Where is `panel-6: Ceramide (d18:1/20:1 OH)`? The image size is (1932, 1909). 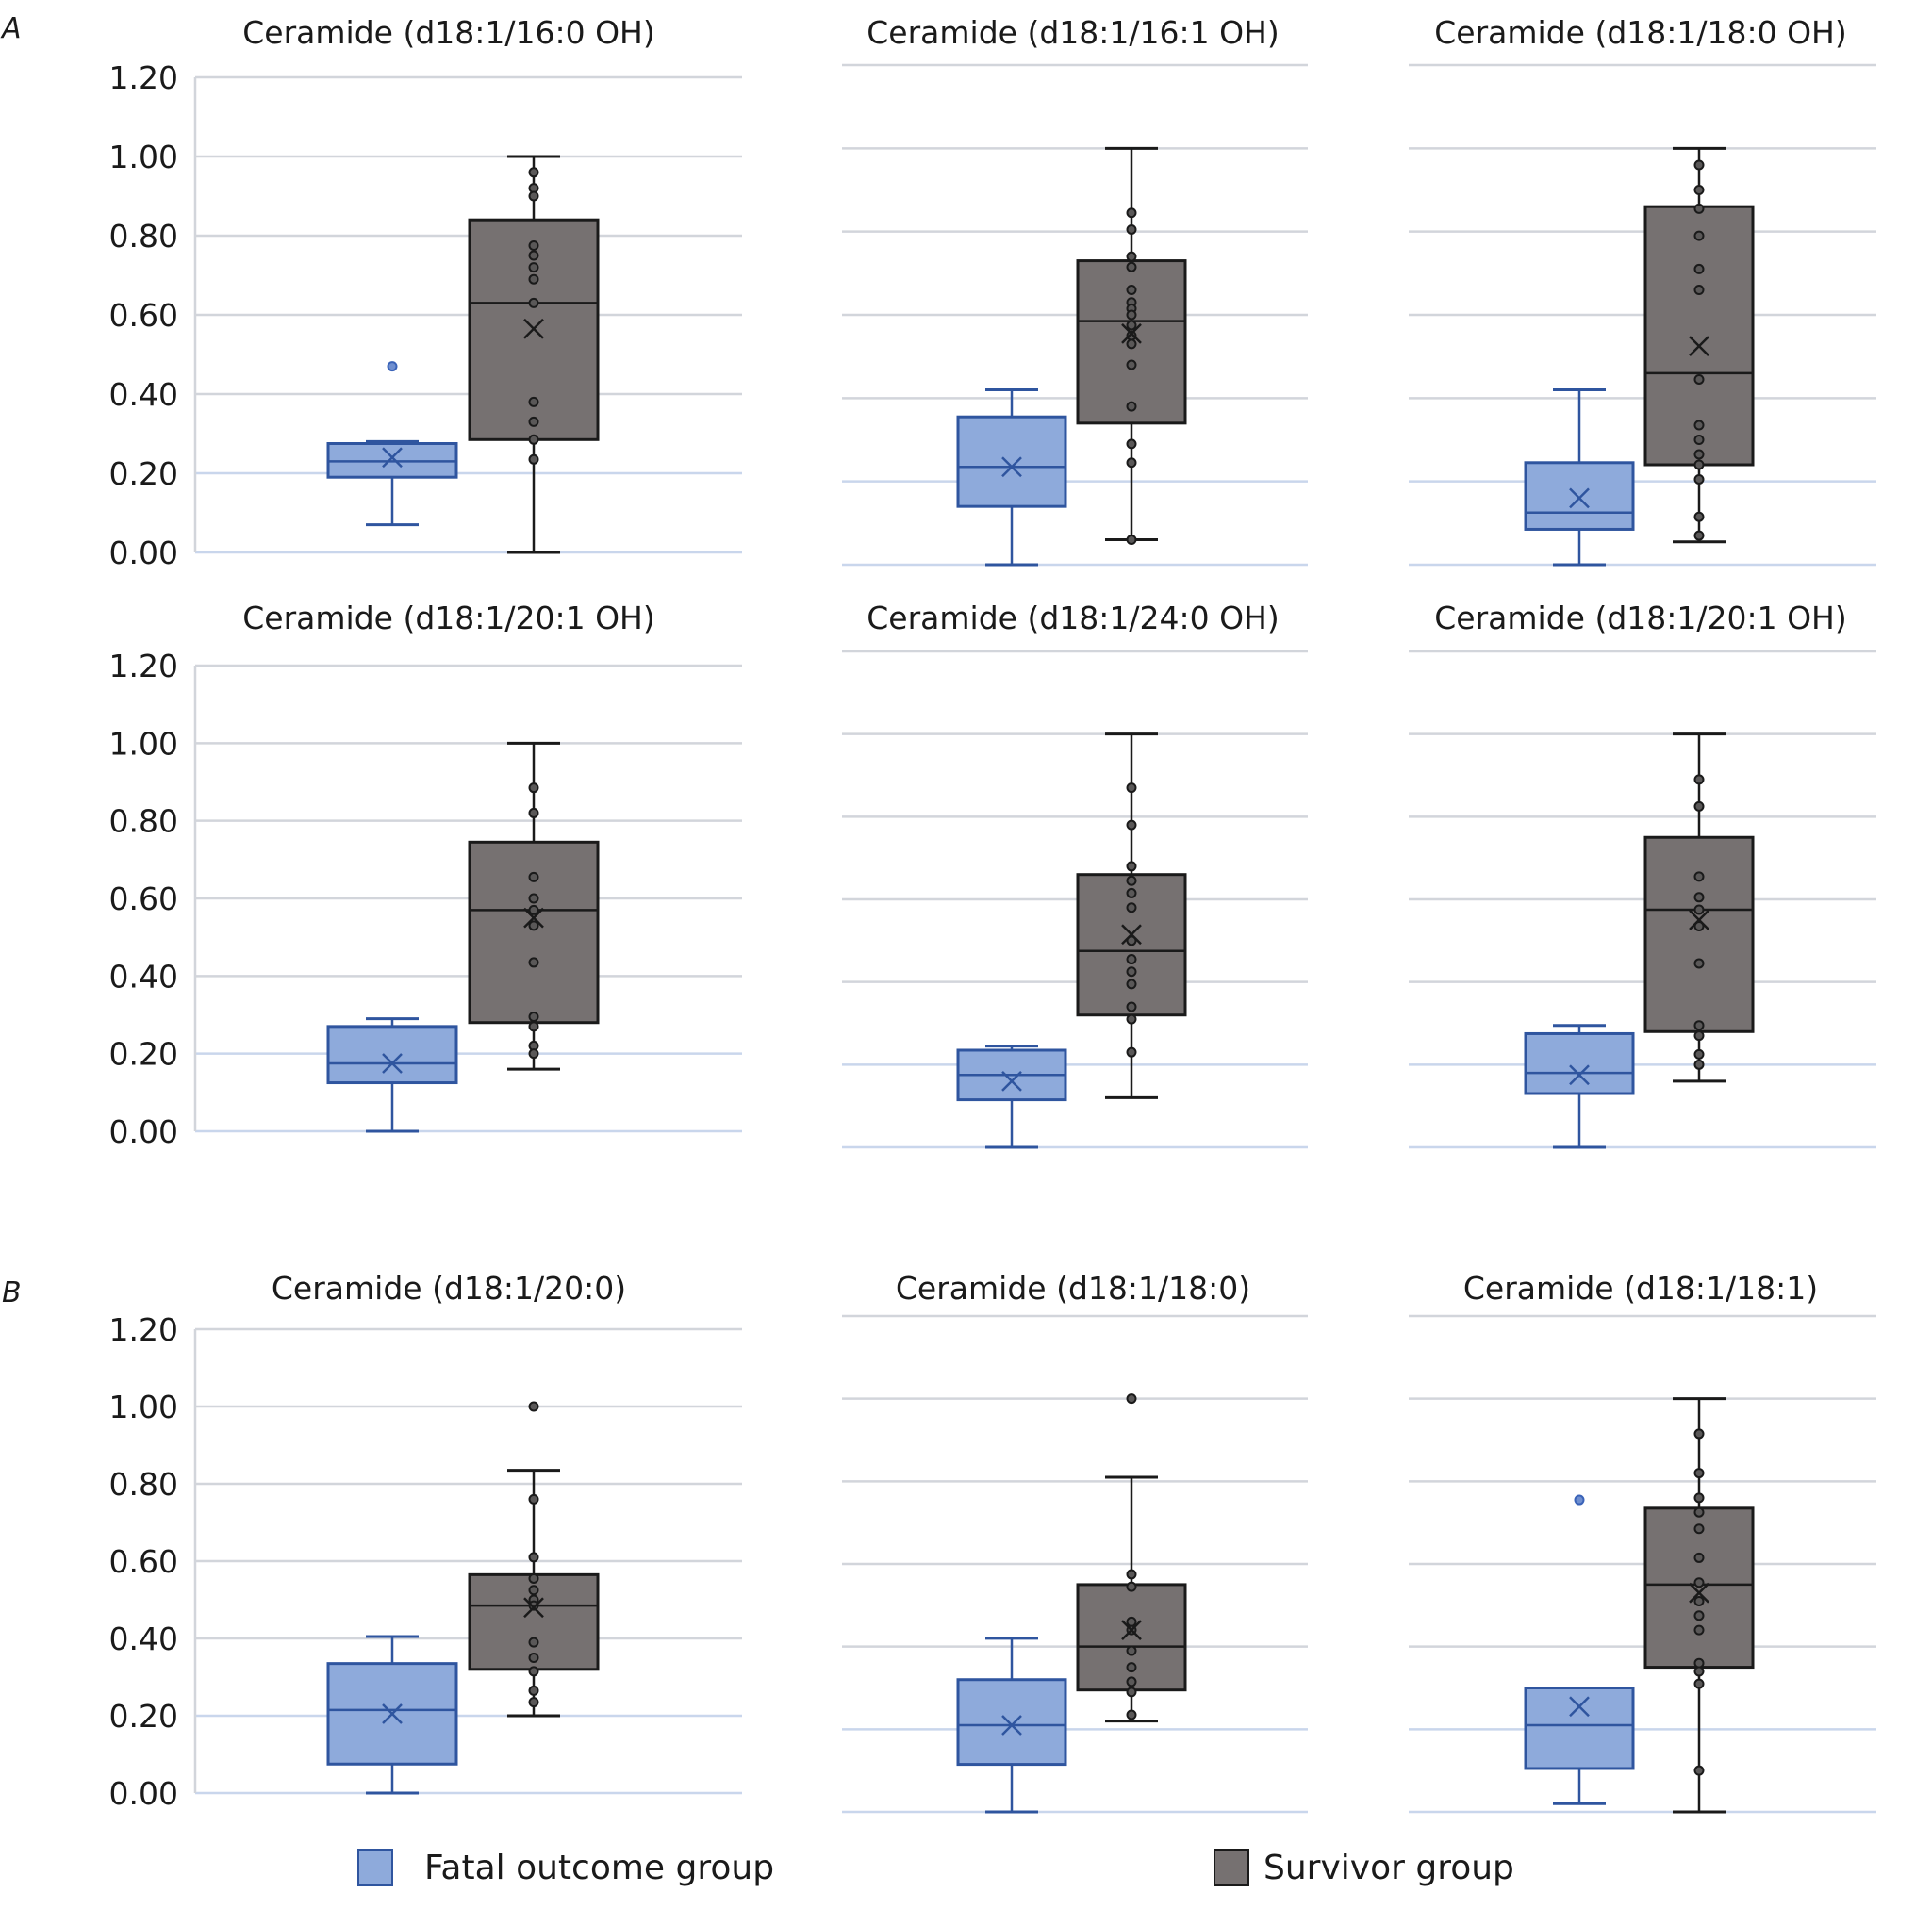 panel-6: Ceramide (d18:1/20:1 OH) is located at coordinates (1642, 874).